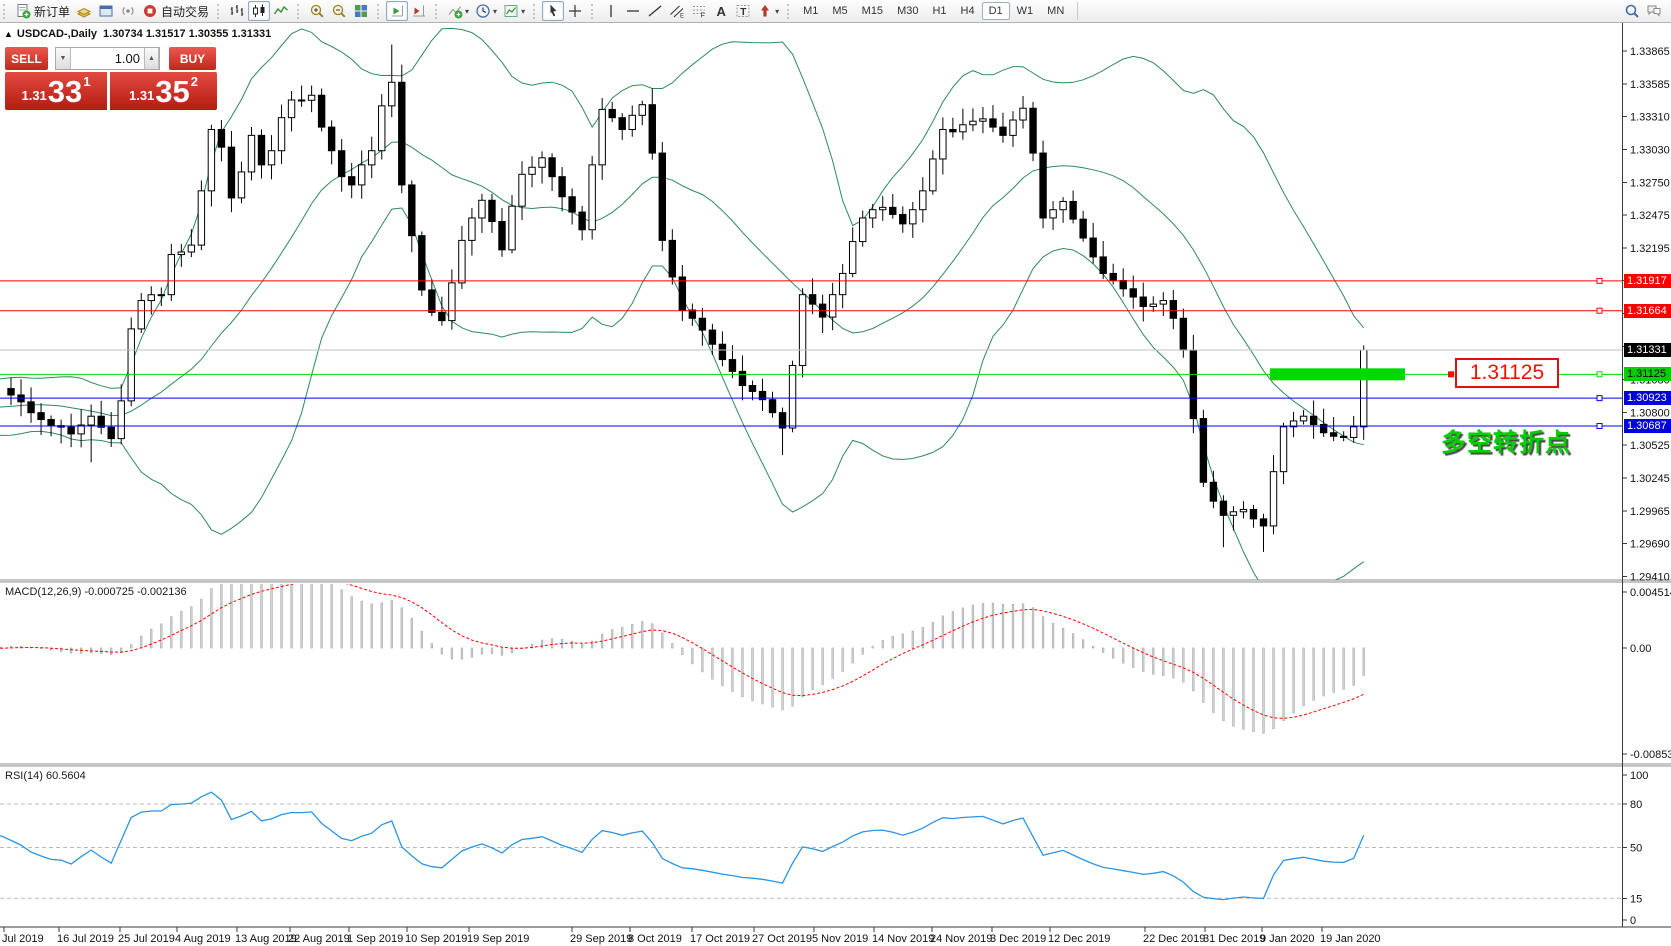 Image resolution: width=1671 pixels, height=946 pixels. Describe the element at coordinates (419, 11) in the screenshot. I see `chart-shift-icon` at that location.